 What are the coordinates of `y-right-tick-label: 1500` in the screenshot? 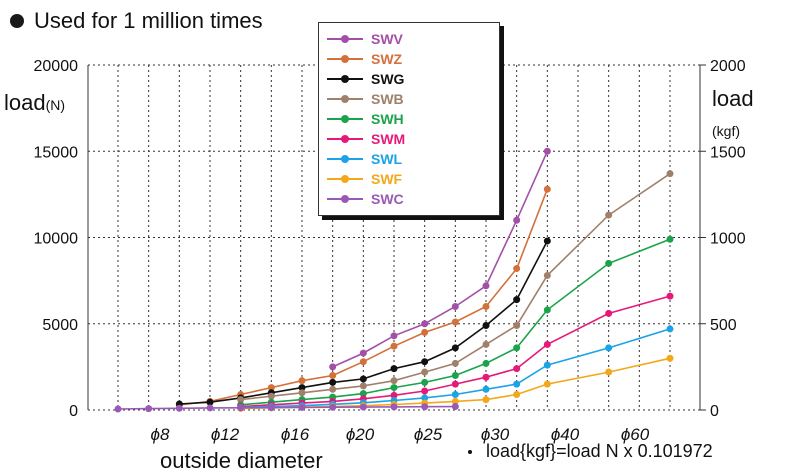 It's located at (728, 152).